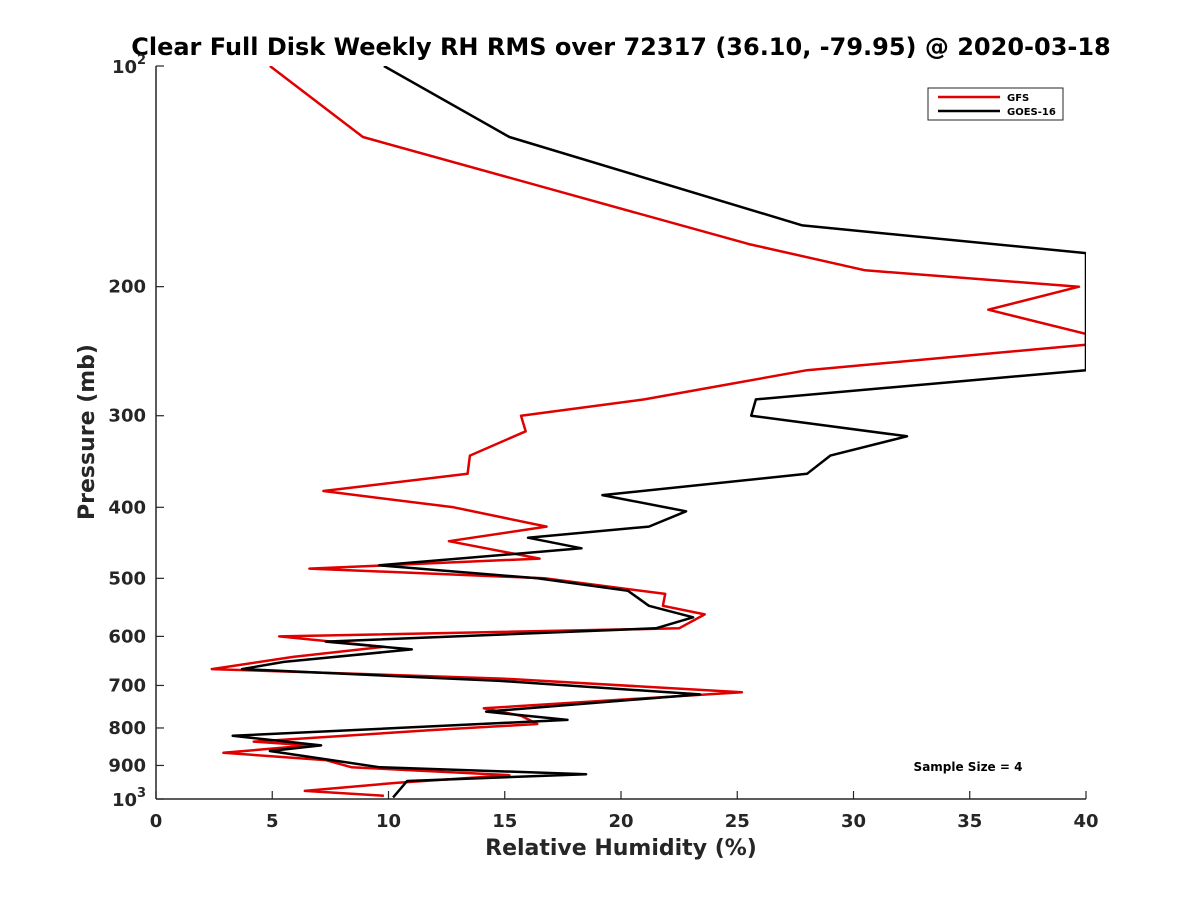 This screenshot has height=900, width=1200. What do you see at coordinates (127, 765) in the screenshot?
I see `y-tick-label: 900` at bounding box center [127, 765].